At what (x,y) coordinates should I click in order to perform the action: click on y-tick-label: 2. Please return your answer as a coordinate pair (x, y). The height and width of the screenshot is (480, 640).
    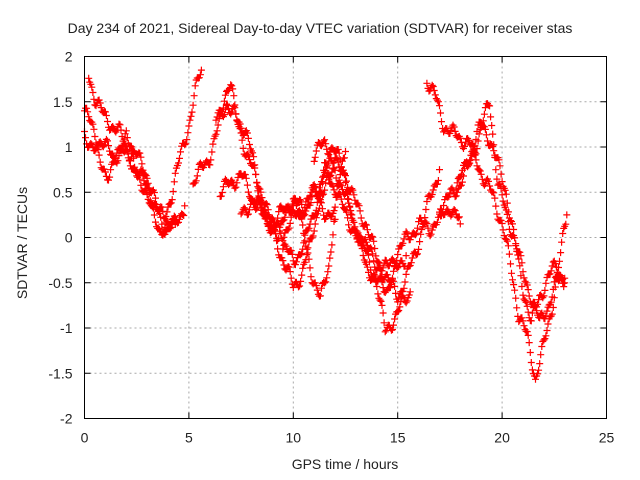
    Looking at the image, I should click on (69, 57).